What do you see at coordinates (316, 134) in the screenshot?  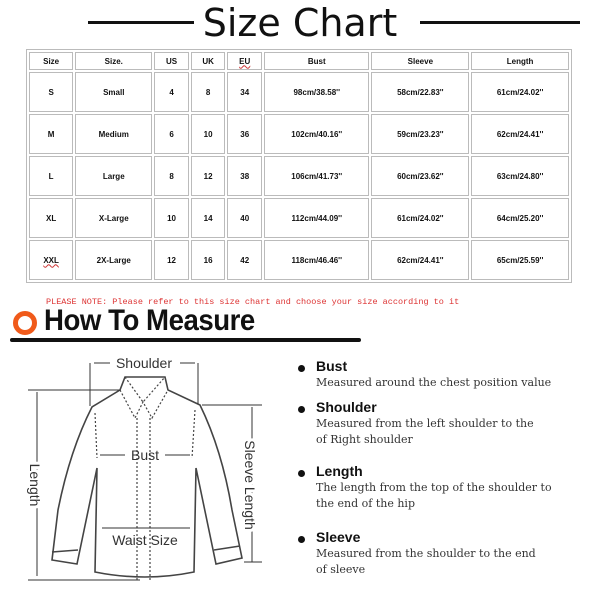 I see `table-cell: 102cm/40.16''` at bounding box center [316, 134].